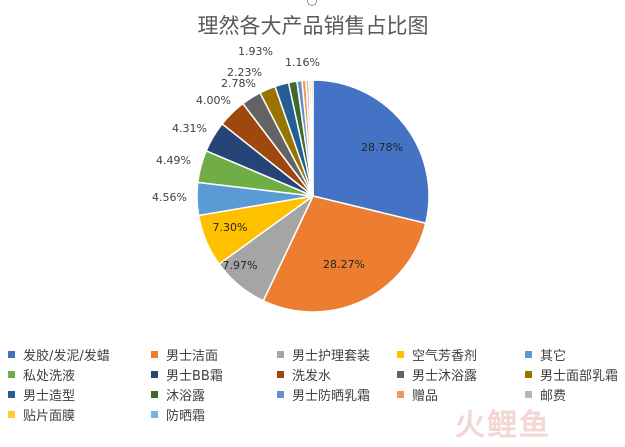 The width and height of the screenshot is (625, 447). I want to click on legend-label: 沐浴露, so click(186, 396).